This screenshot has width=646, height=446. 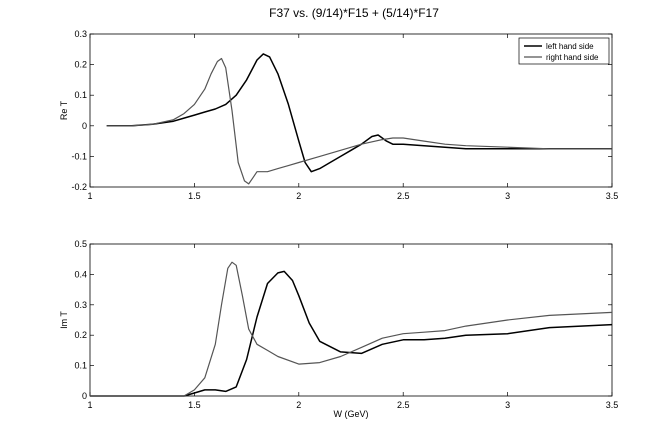 What do you see at coordinates (351, 414) in the screenshot?
I see `x-axis-label-im-t: W (GeV)` at bounding box center [351, 414].